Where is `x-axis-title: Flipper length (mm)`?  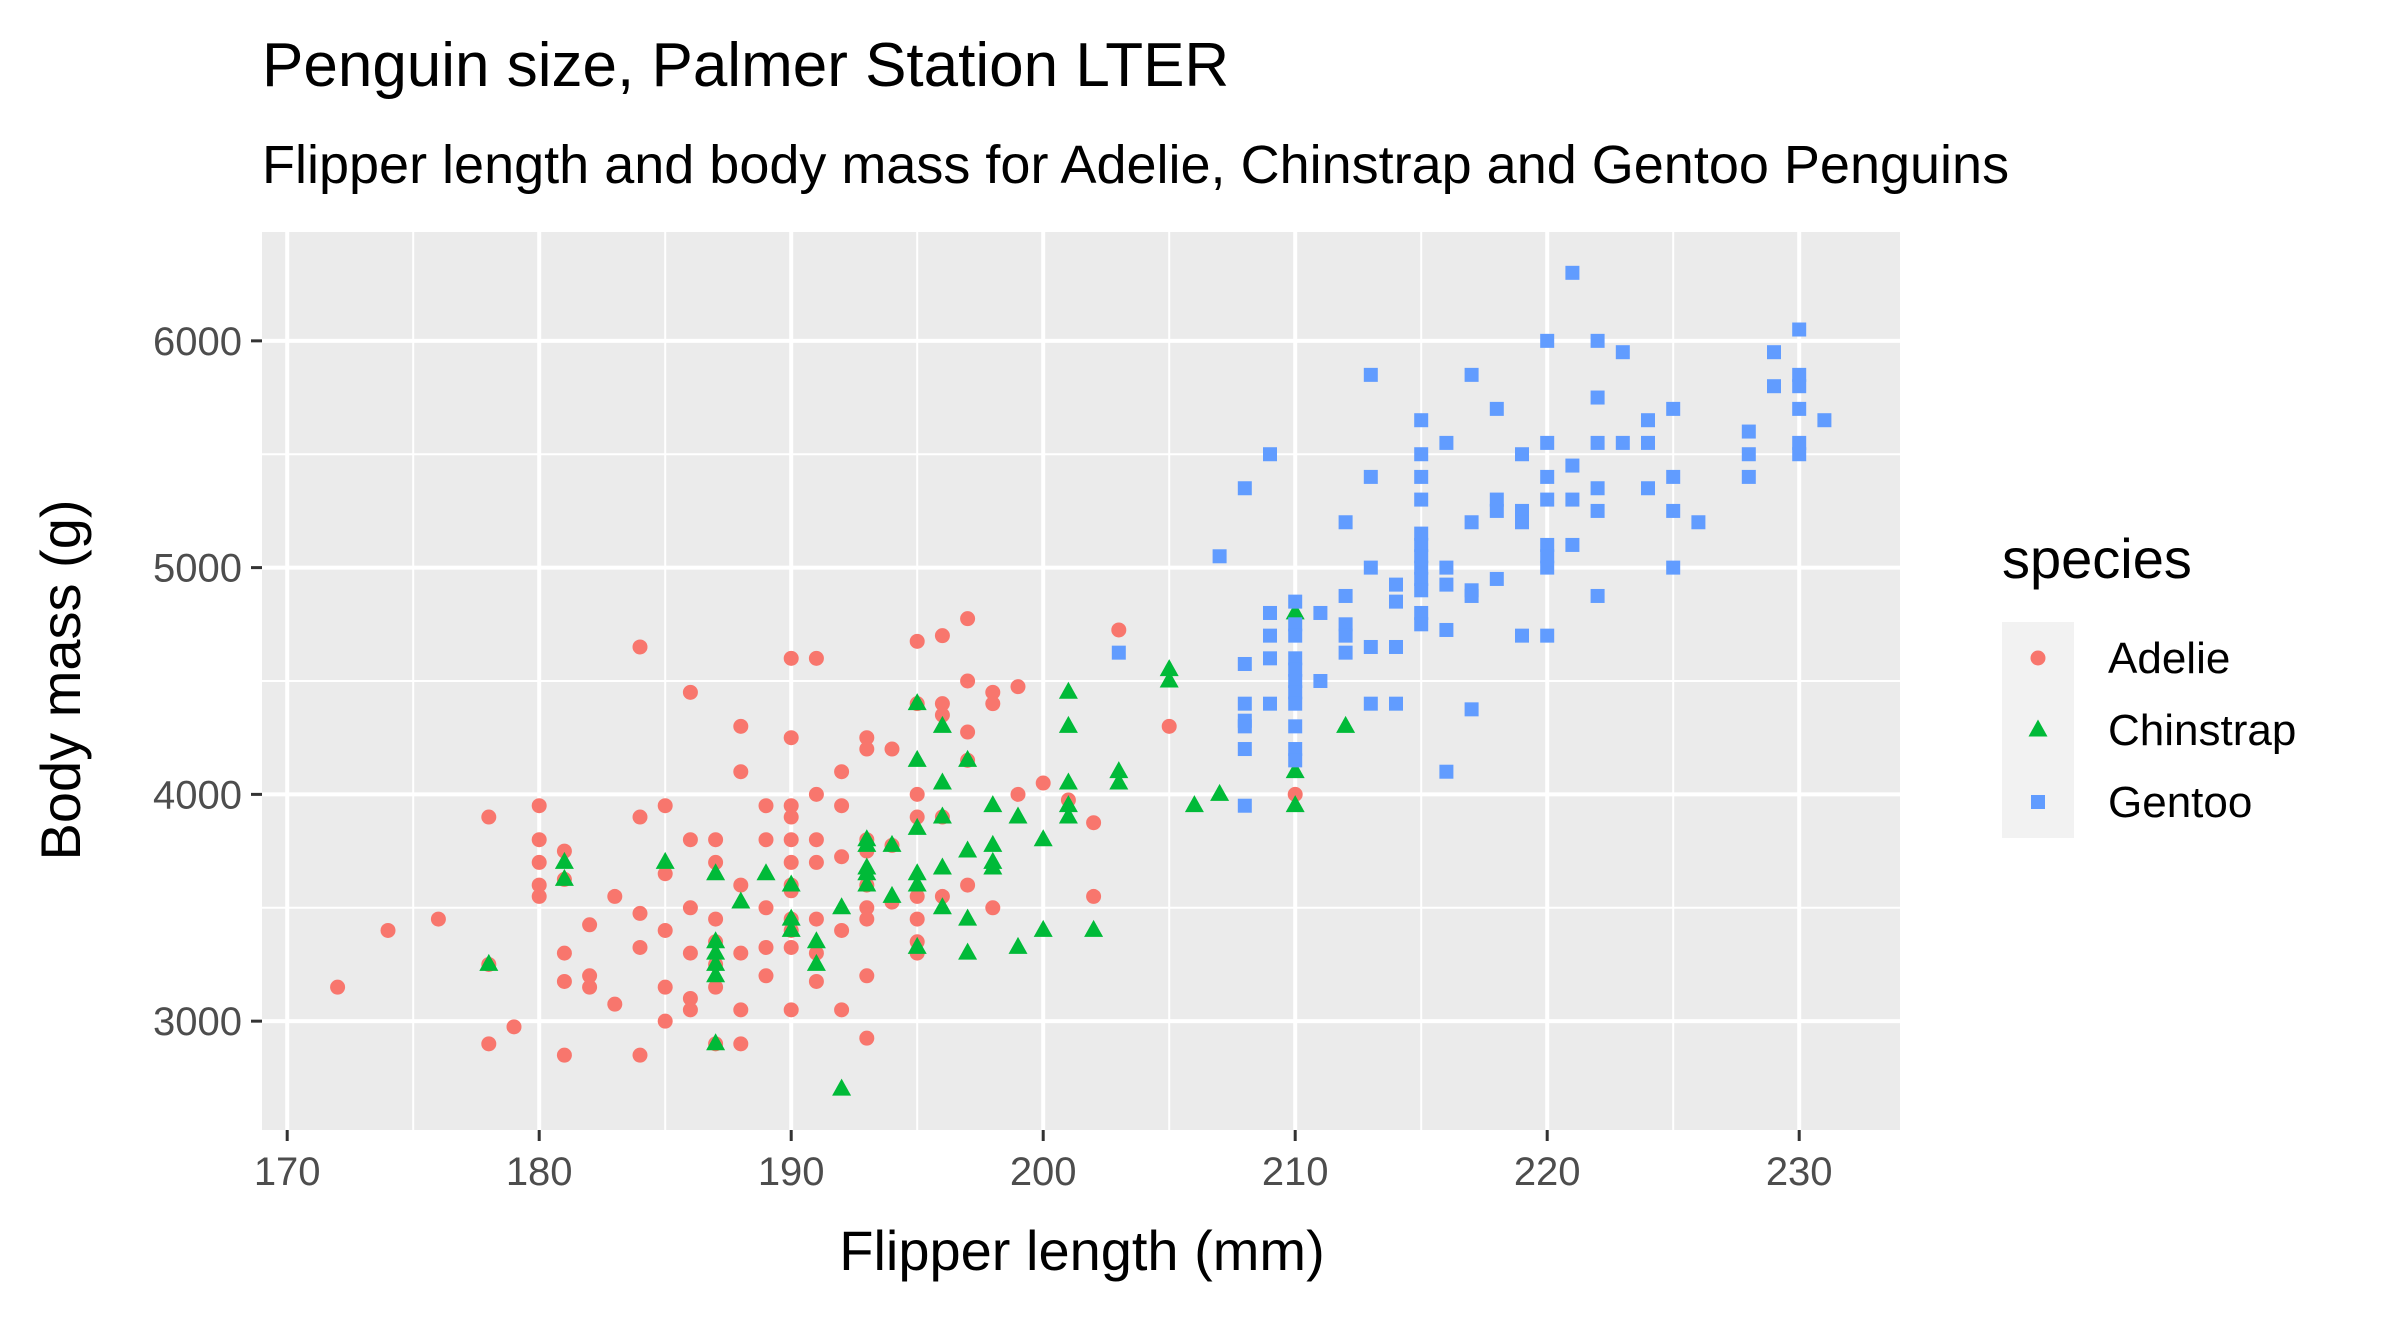 x-axis-title: Flipper length (mm) is located at coordinates (1081, 1250).